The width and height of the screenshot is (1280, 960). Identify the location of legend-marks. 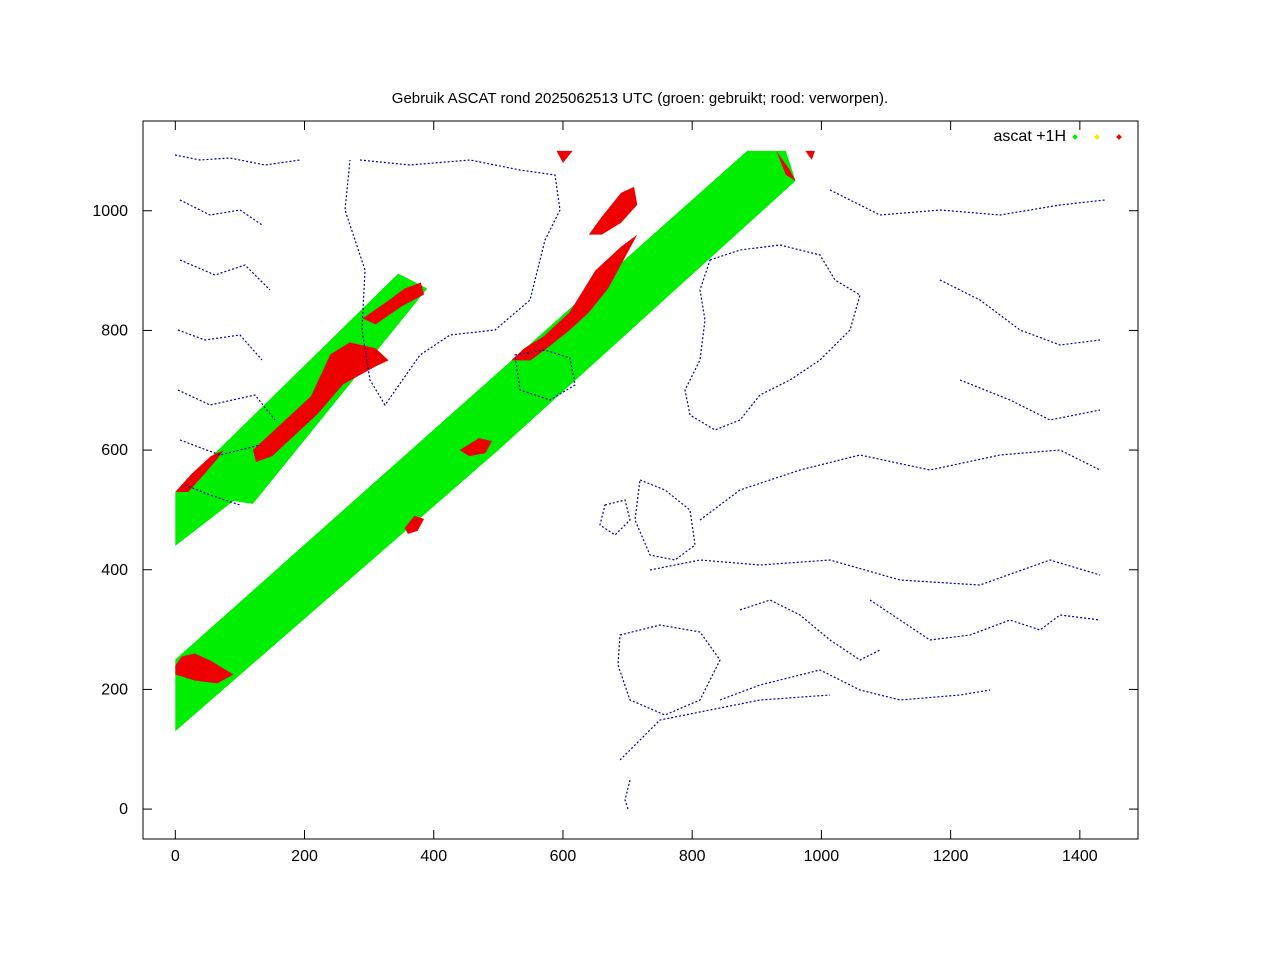
(1097, 137).